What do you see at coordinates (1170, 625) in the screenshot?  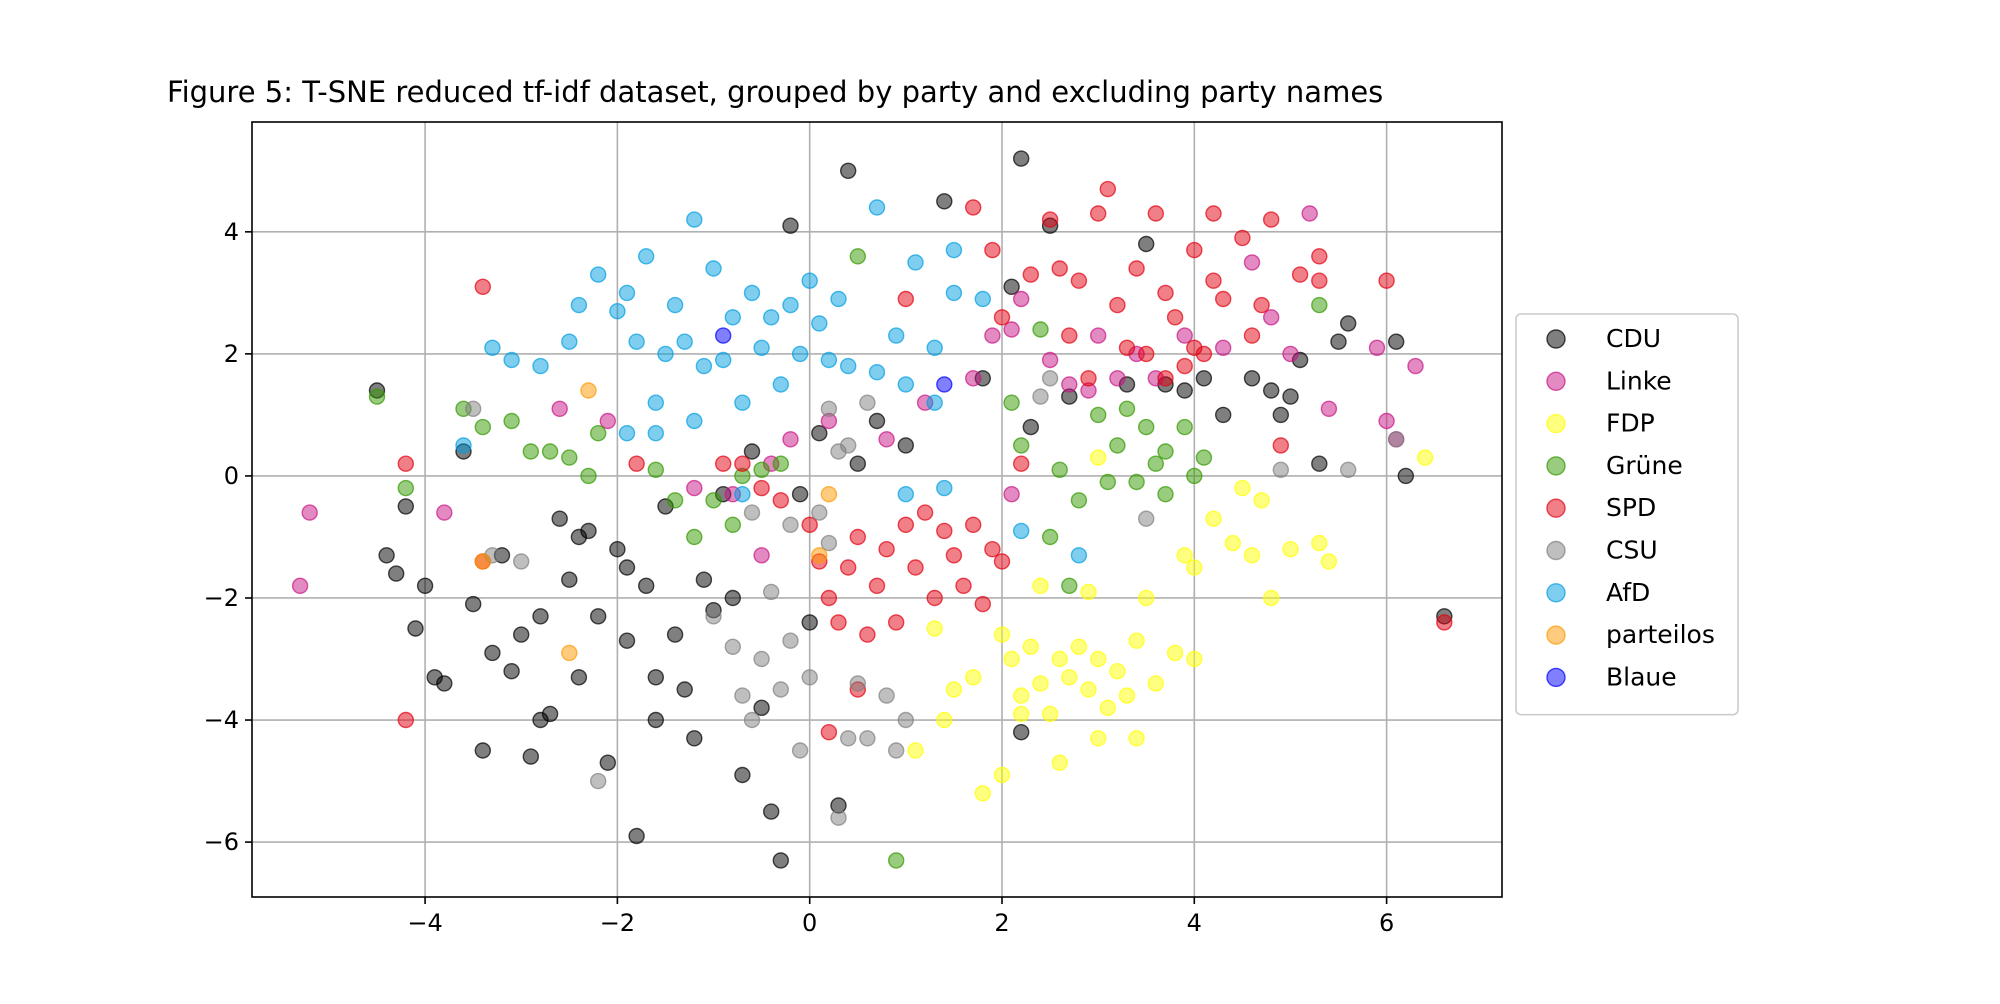 I see `series-fdp` at bounding box center [1170, 625].